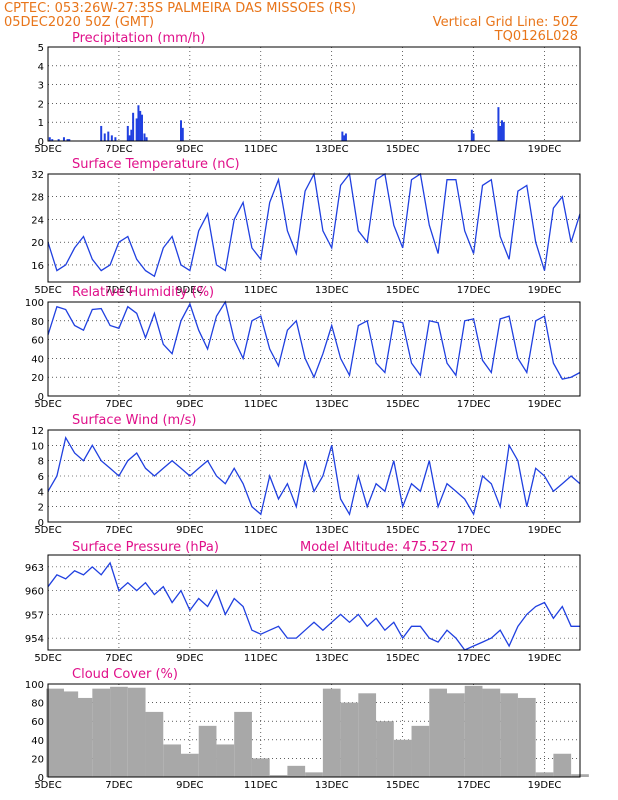  I want to click on header-grid-line: Vertical Grid Line: 50Z, so click(505, 22).